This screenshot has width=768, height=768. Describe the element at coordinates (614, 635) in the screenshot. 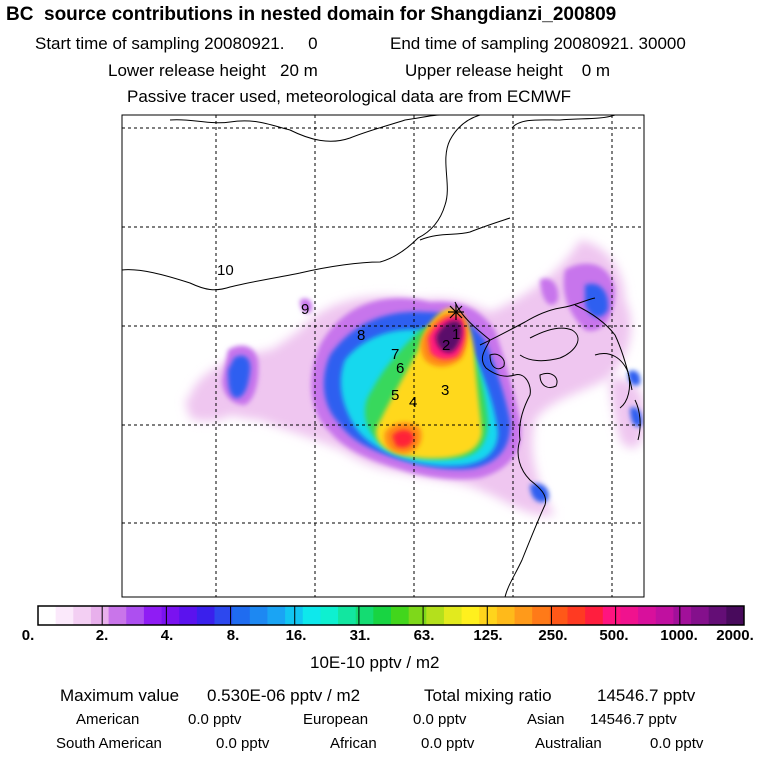

I see `colorbar-tick: 500.` at that location.